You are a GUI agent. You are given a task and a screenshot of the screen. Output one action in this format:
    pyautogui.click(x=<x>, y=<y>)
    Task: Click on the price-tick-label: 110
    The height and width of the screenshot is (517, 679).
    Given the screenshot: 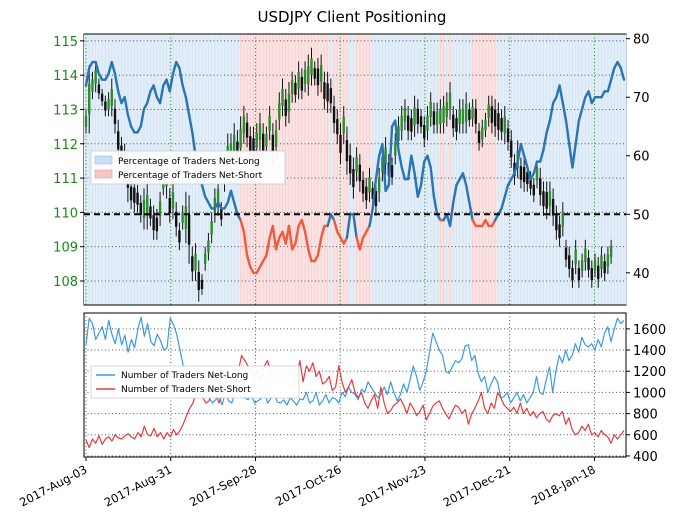 What is the action you would take?
    pyautogui.click(x=65, y=213)
    